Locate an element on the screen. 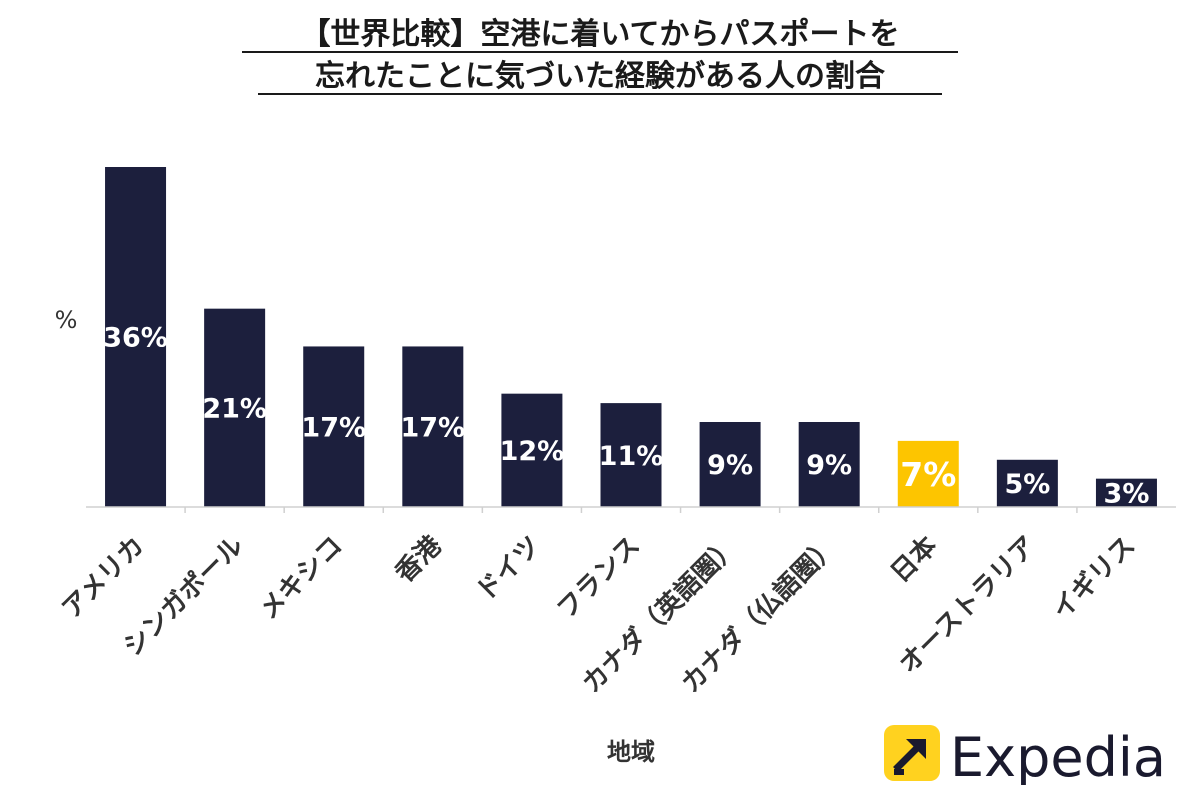 The image size is (1200, 785). chart-title-line-2: 忘れたことに気づいた経験がある人の割合 is located at coordinates (600, 76).